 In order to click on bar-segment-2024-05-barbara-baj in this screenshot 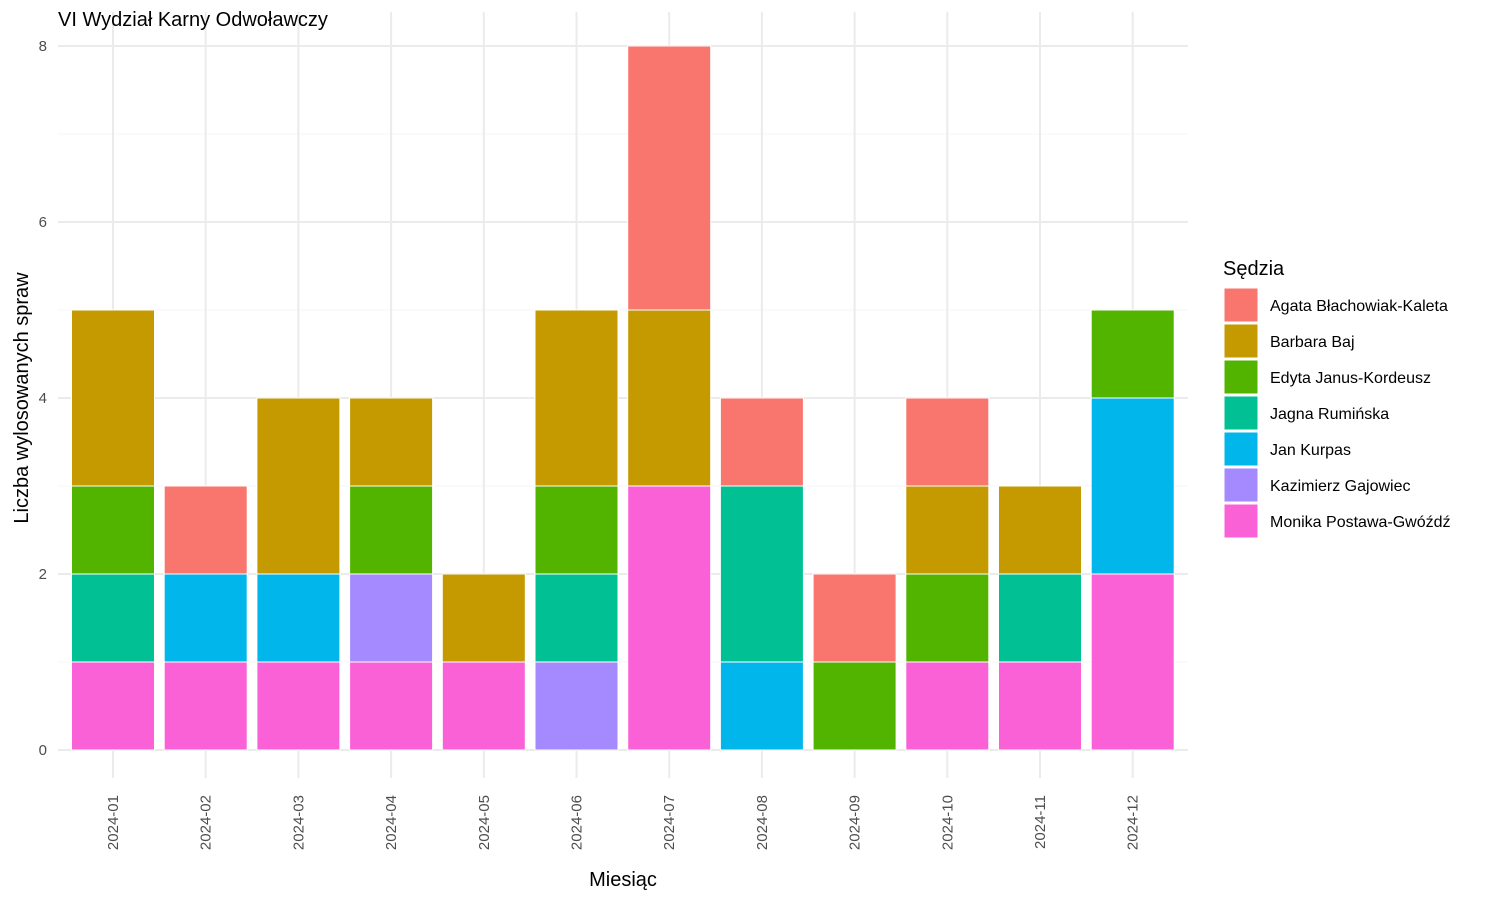, I will do `click(483, 618)`.